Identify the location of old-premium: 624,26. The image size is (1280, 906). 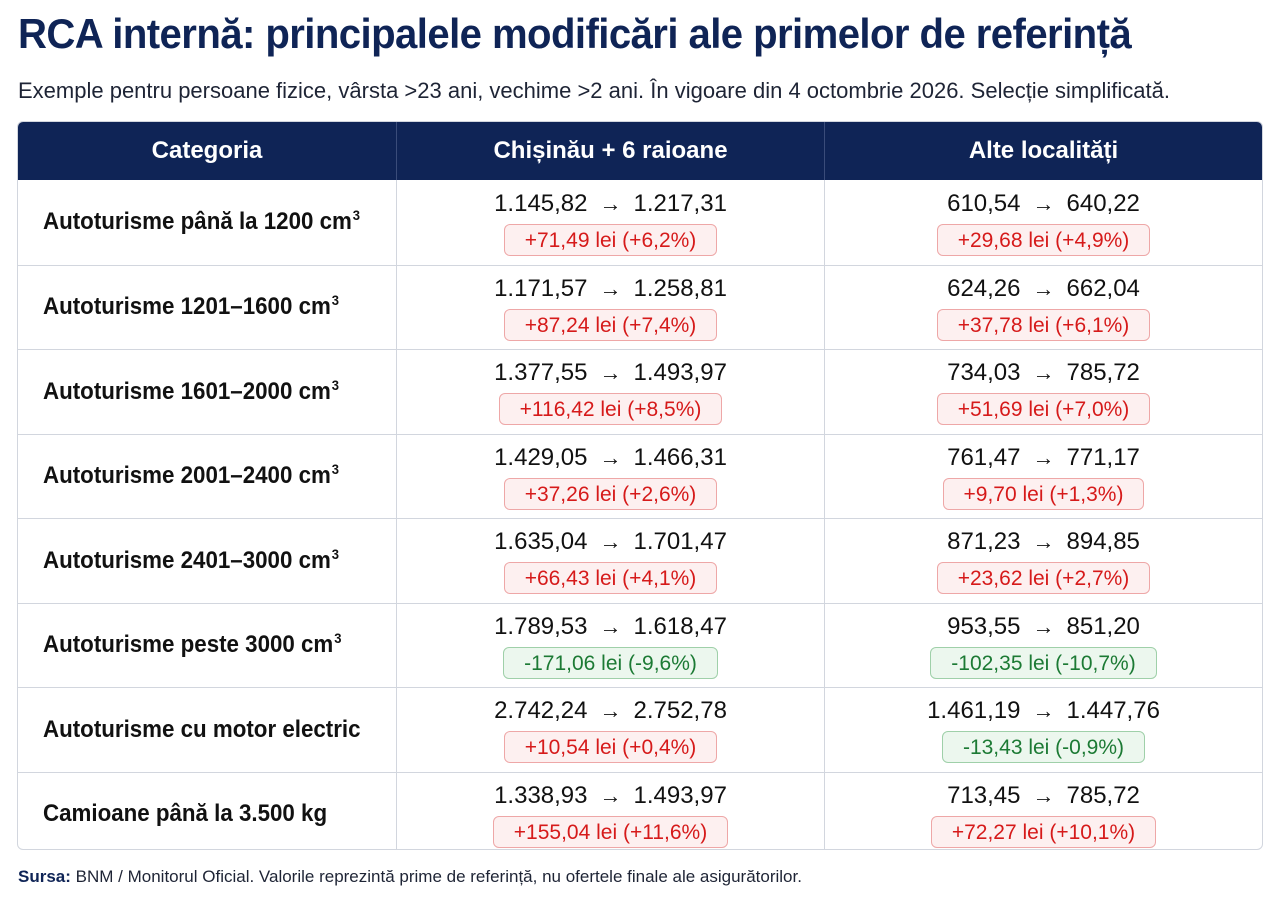
(984, 288).